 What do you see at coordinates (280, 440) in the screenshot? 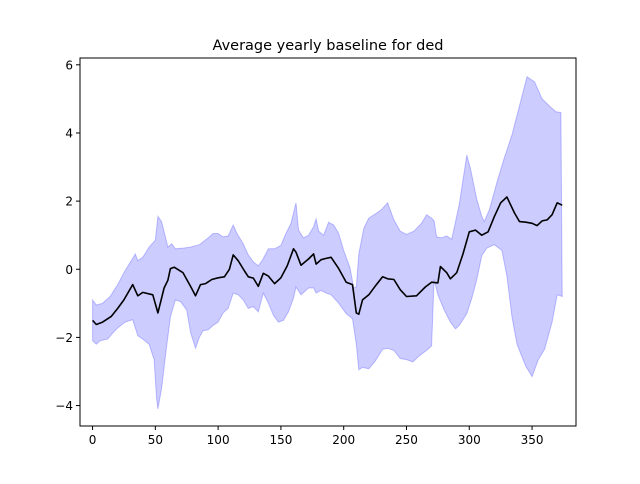
I see `x-tick-label: 150` at bounding box center [280, 440].